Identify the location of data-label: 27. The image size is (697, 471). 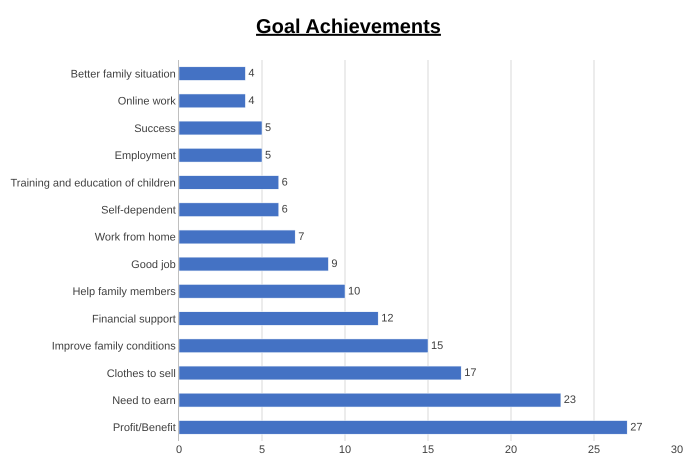
(636, 427).